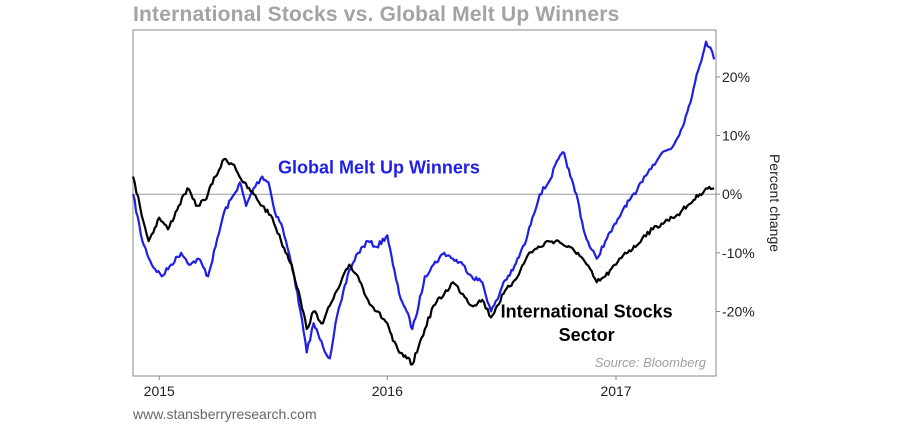 This screenshot has height=428, width=900. Describe the element at coordinates (738, 253) in the screenshot. I see `y-tick-label: -10%` at that location.